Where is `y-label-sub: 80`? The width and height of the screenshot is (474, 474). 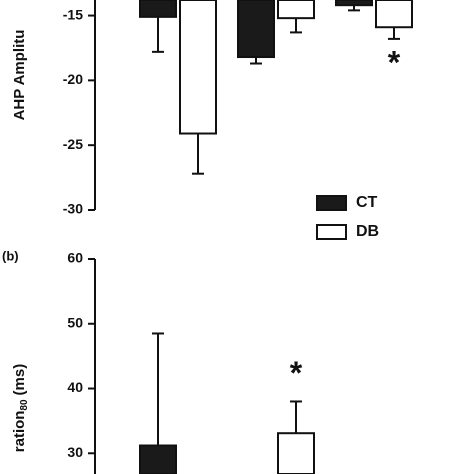
y-label-sub: 80 is located at coordinates (24, 405).